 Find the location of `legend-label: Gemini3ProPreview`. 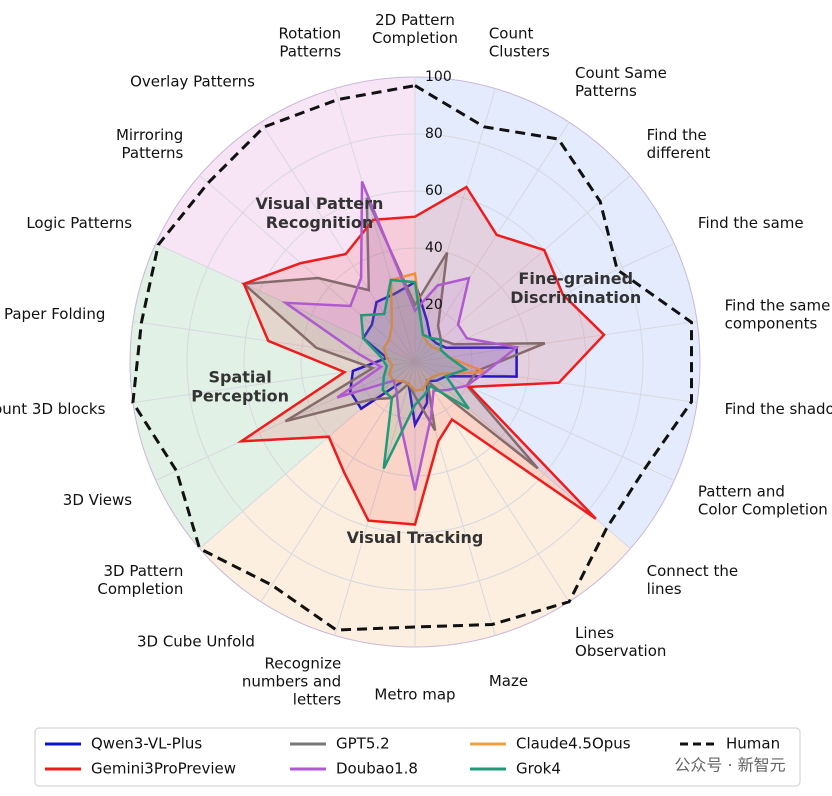

legend-label: Gemini3ProPreview is located at coordinates (163, 769).